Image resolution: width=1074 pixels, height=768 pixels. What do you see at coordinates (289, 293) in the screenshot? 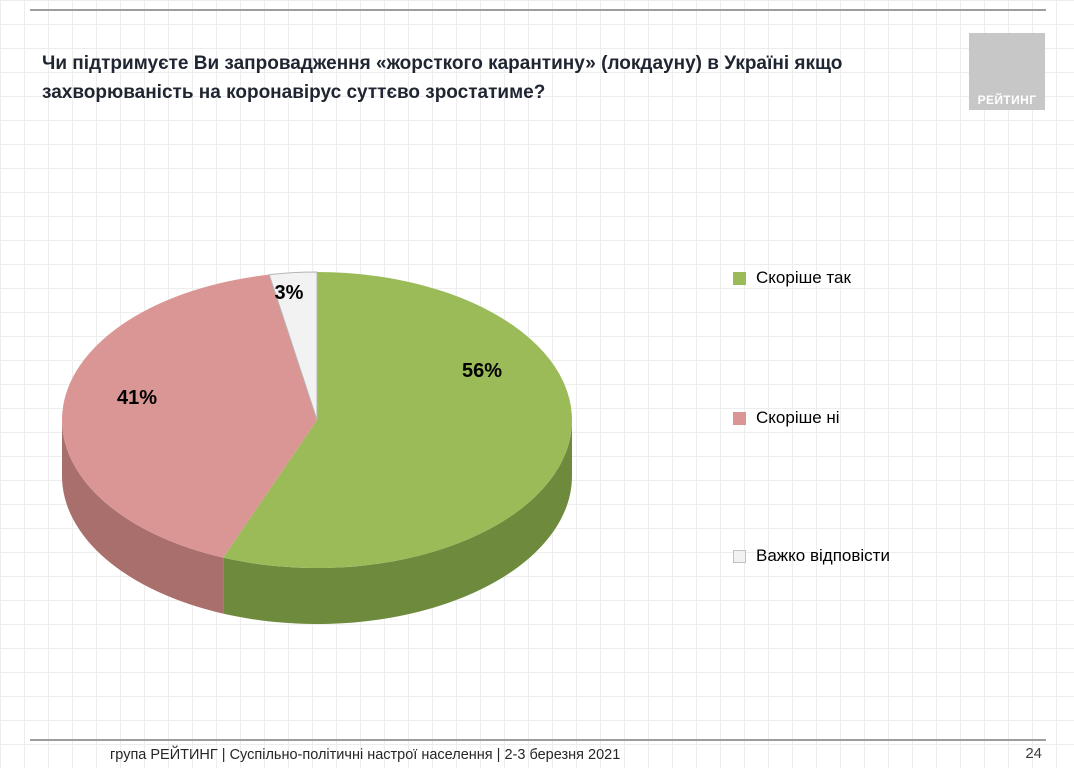
I see `pie-label-hard: 3%` at bounding box center [289, 293].